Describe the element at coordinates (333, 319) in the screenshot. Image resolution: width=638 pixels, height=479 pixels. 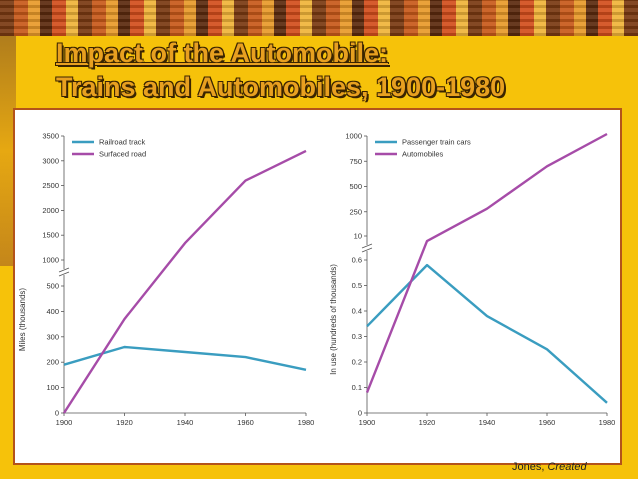
I see `y-axis-label: In use (hundreds of thousands)` at that location.